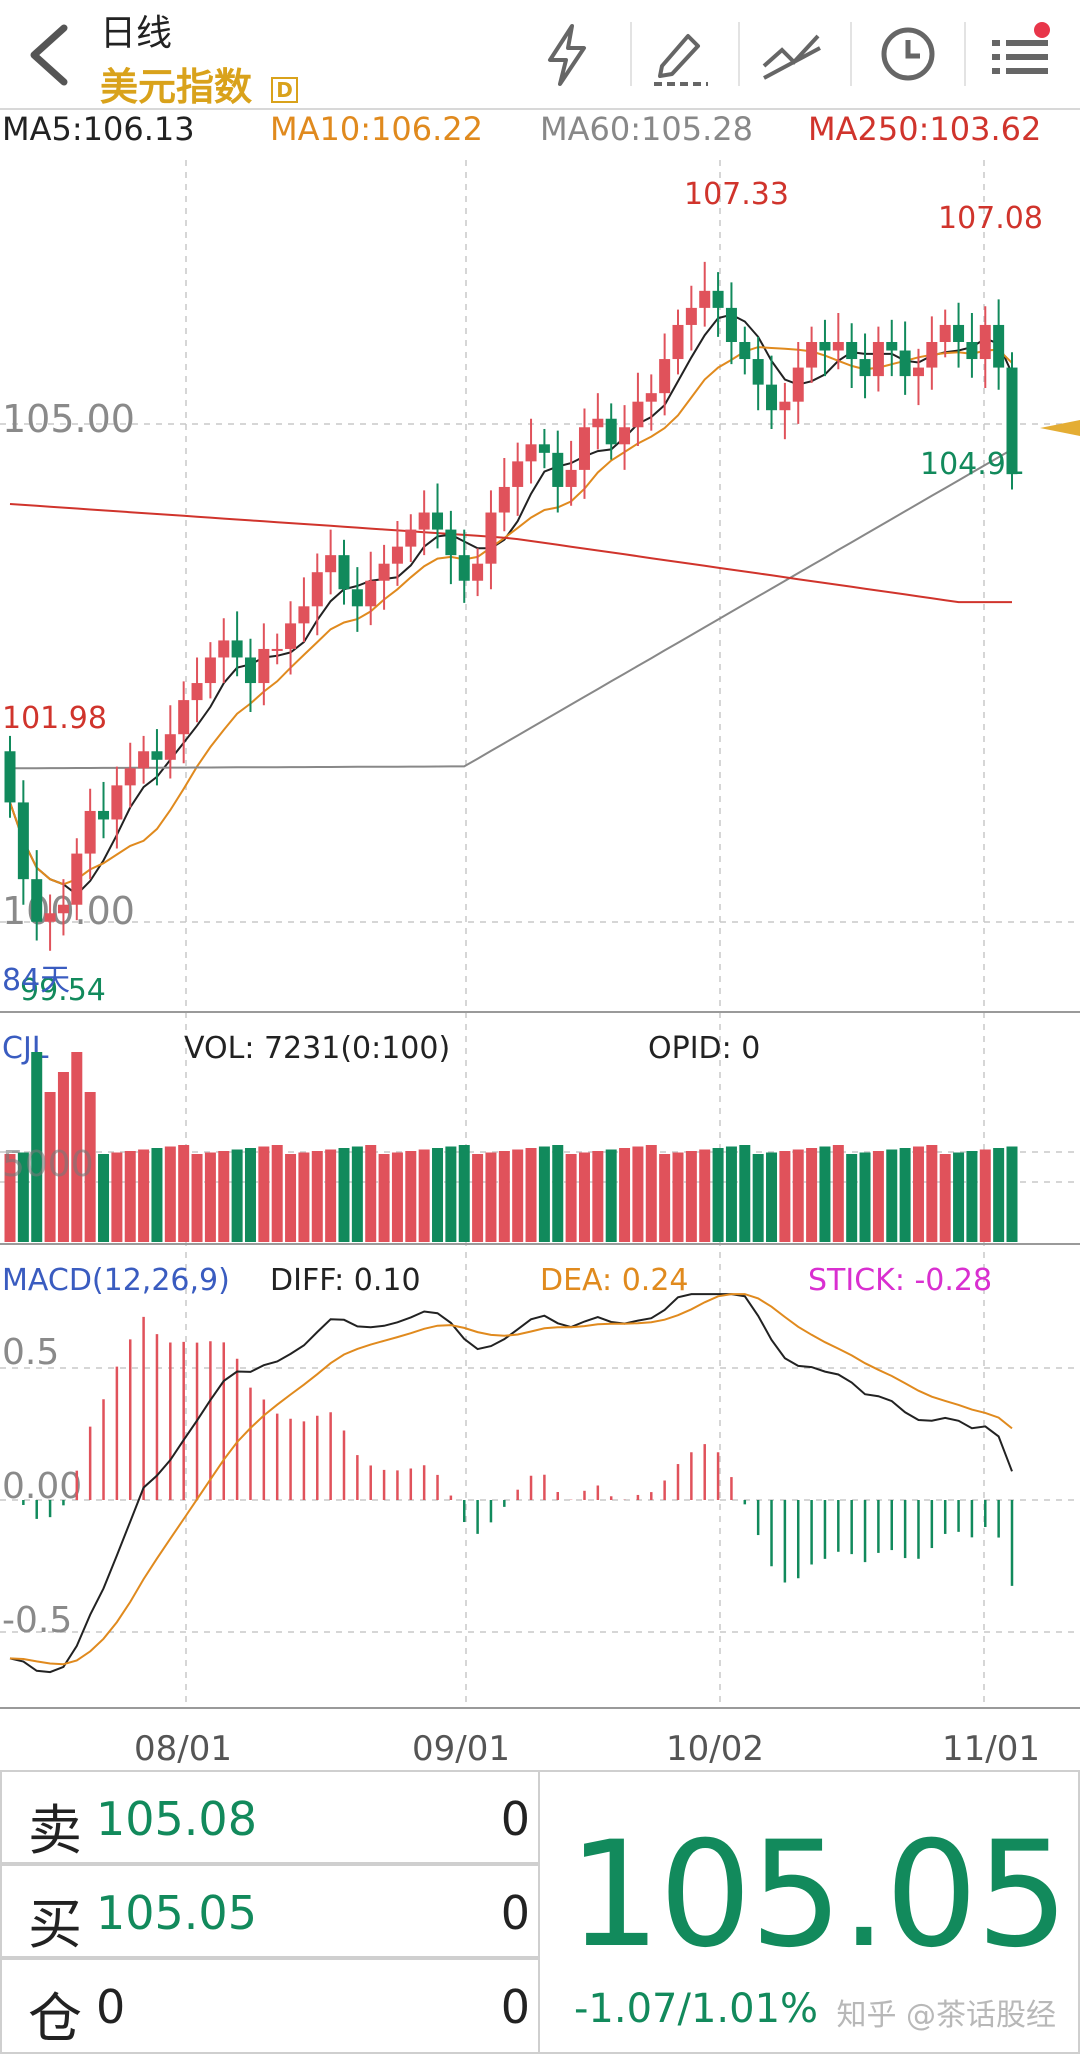 The image size is (1080, 2054). I want to click on last-price-box: 105.05 -1.07/1.01% 知乎 @茶话股经, so click(810, 1912).